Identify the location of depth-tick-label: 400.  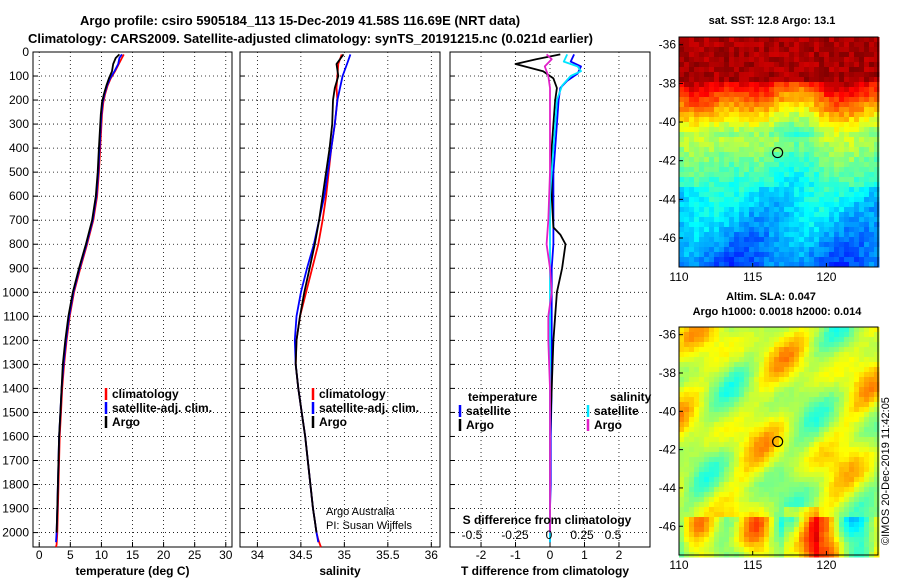
(19, 148).